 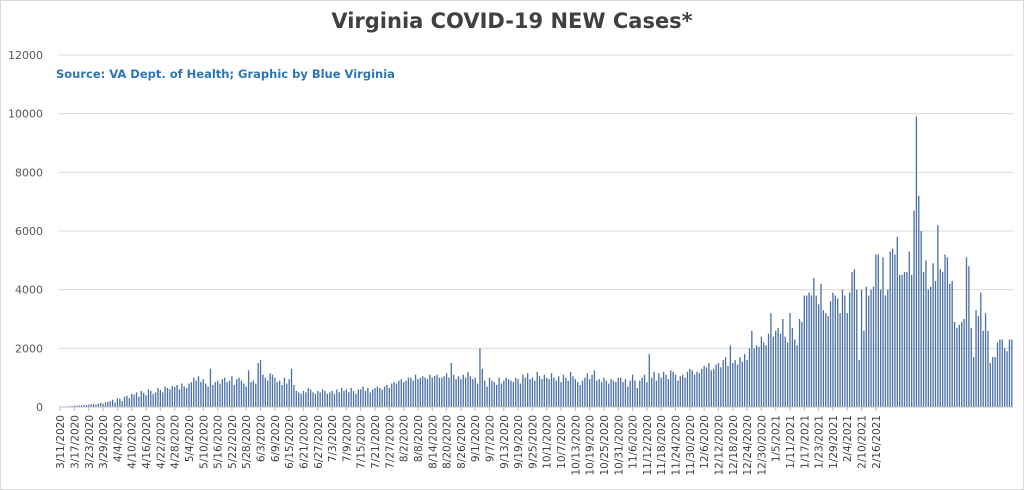 What do you see at coordinates (90, 442) in the screenshot?
I see `x-tick-label: 3/23/2020` at bounding box center [90, 442].